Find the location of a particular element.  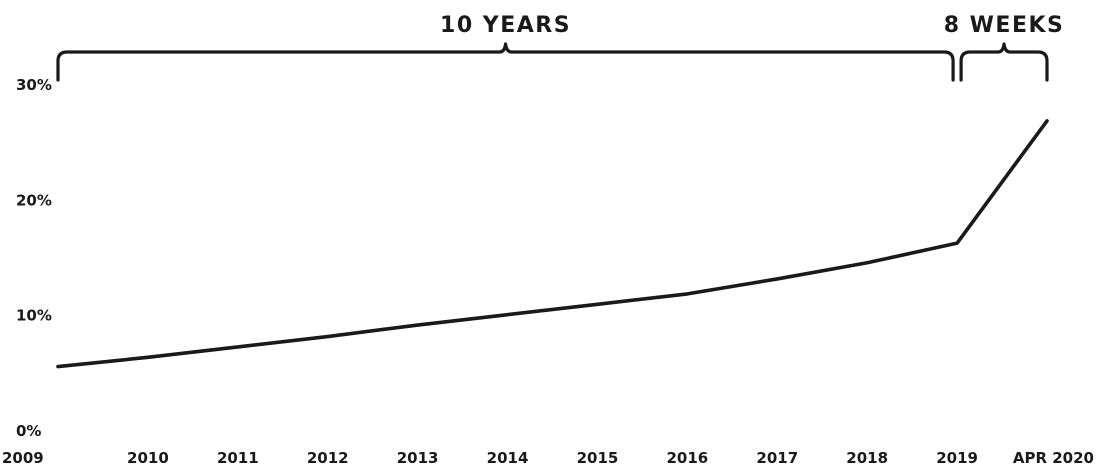

brace-ten-years is located at coordinates (505, 62).